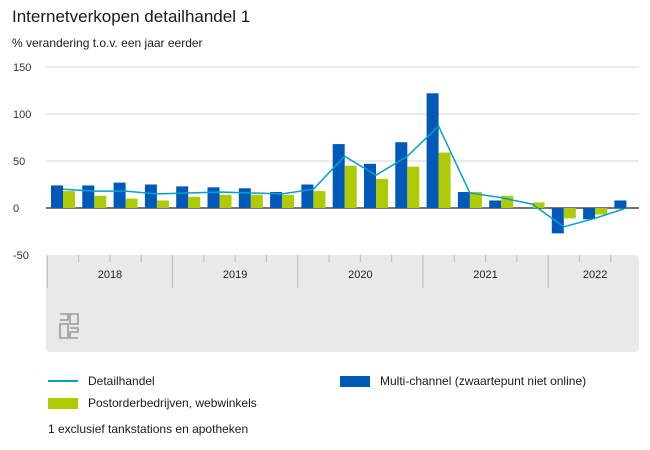 The image size is (650, 450). What do you see at coordinates (595, 275) in the screenshot?
I see `x-year-label: 2022` at bounding box center [595, 275].